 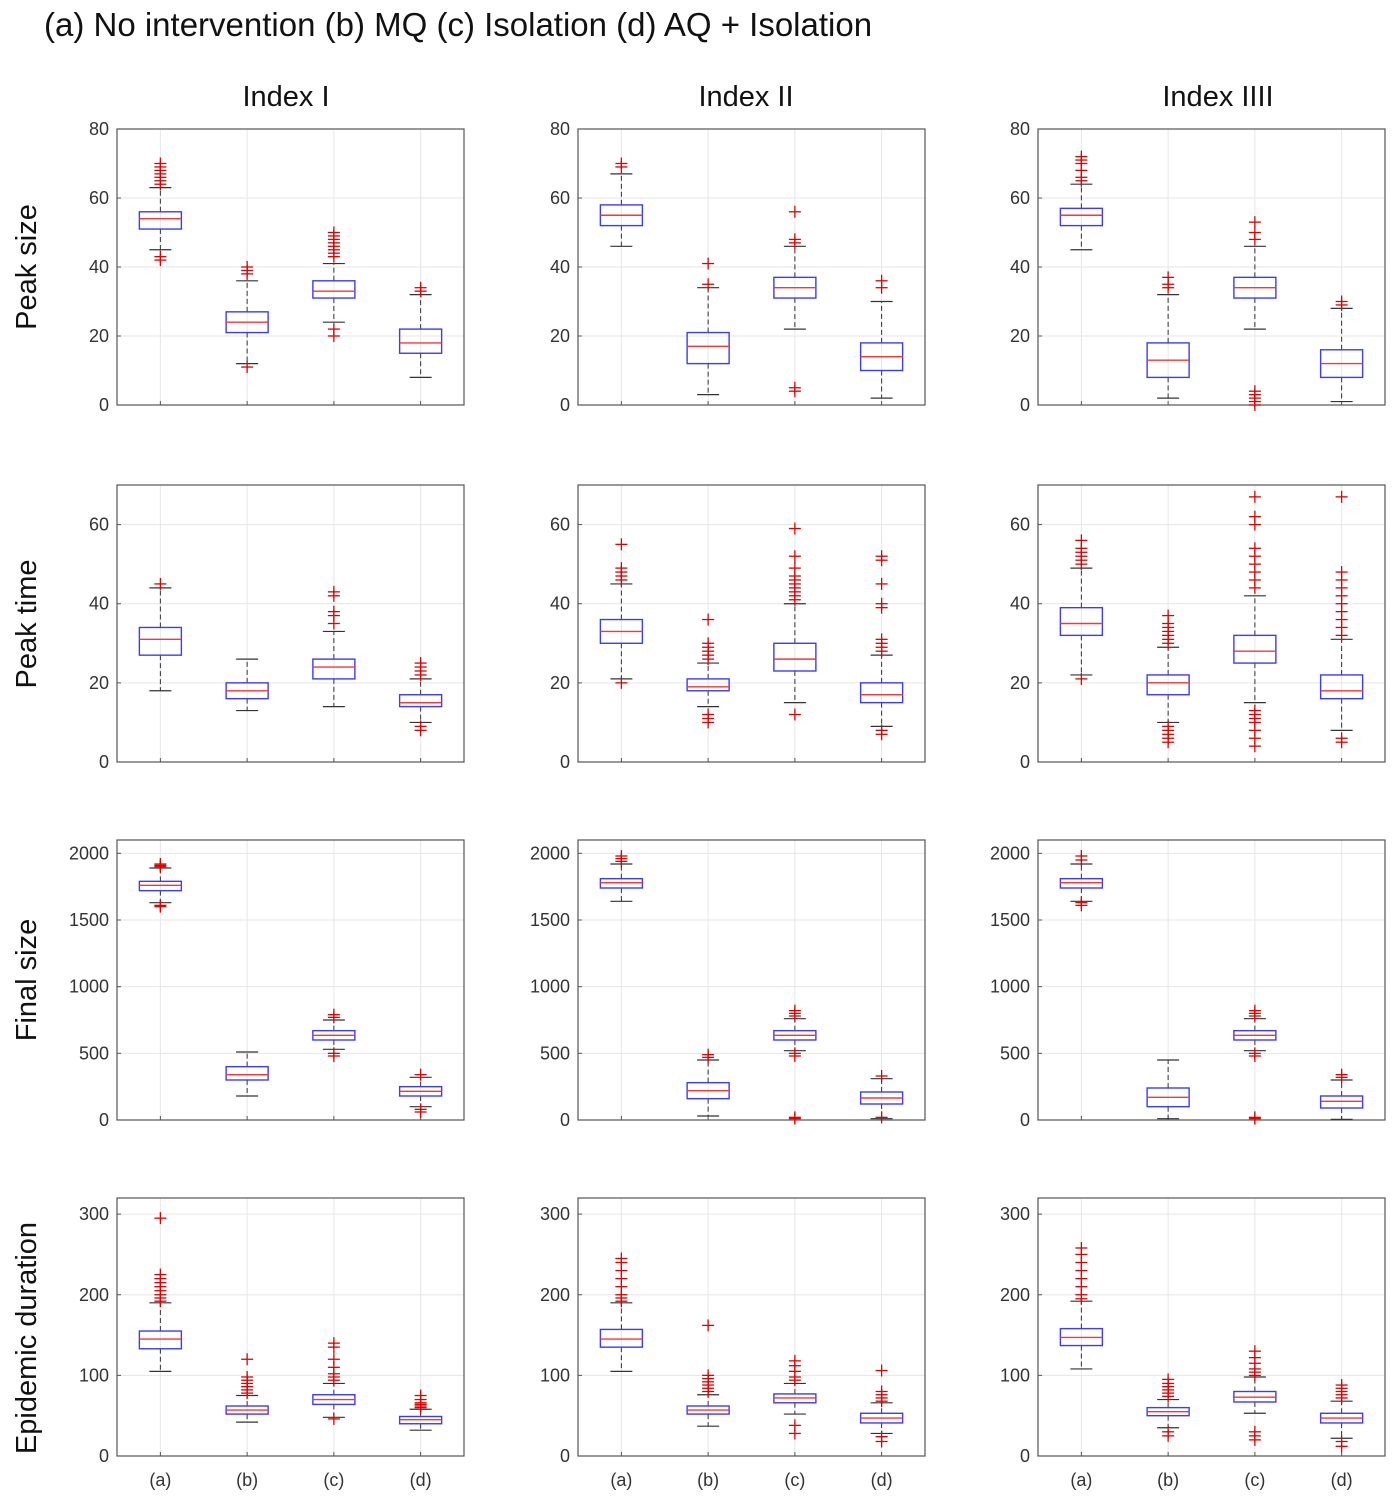 I want to click on column-title-index-2: Index II, so click(x=745, y=97).